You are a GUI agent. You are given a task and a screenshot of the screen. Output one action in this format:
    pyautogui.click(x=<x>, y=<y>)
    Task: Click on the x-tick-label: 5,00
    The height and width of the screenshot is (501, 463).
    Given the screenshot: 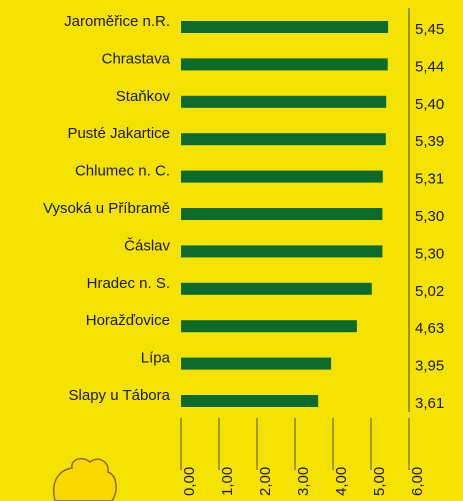 What is the action you would take?
    pyautogui.click(x=379, y=481)
    